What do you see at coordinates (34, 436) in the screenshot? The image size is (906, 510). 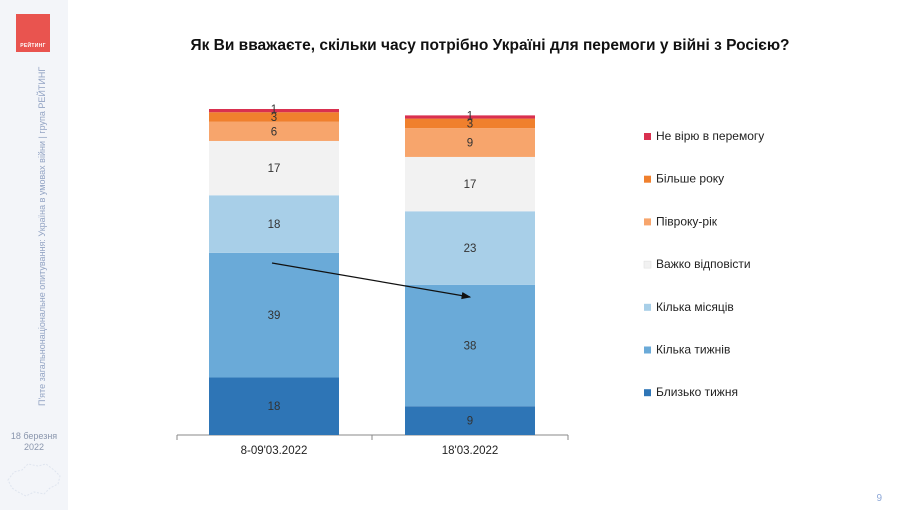 I see `survey-date-day: 18 березня` at bounding box center [34, 436].